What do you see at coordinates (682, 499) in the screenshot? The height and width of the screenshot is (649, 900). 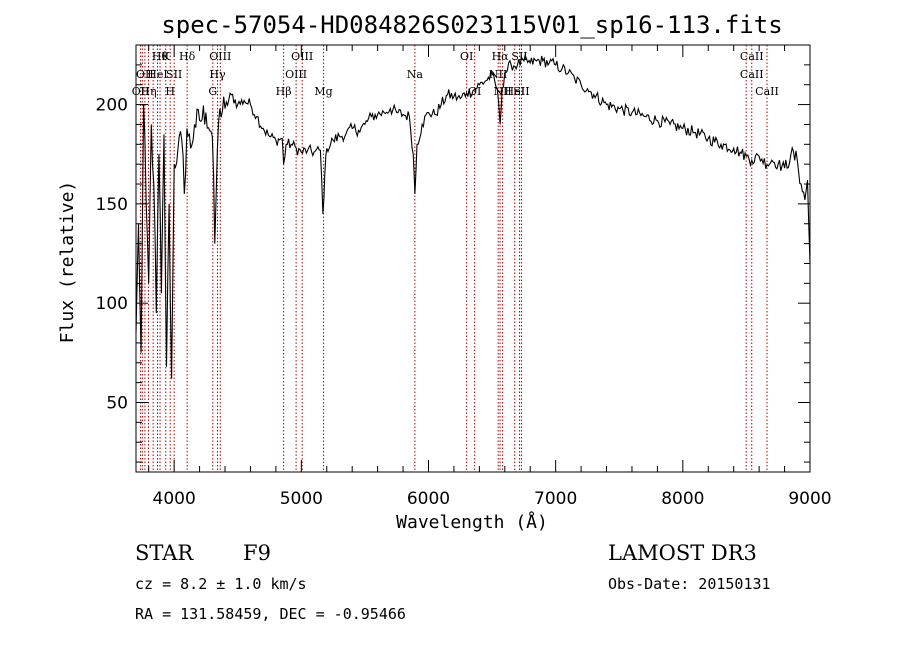 I see `x-tick-label: 8000` at bounding box center [682, 499].